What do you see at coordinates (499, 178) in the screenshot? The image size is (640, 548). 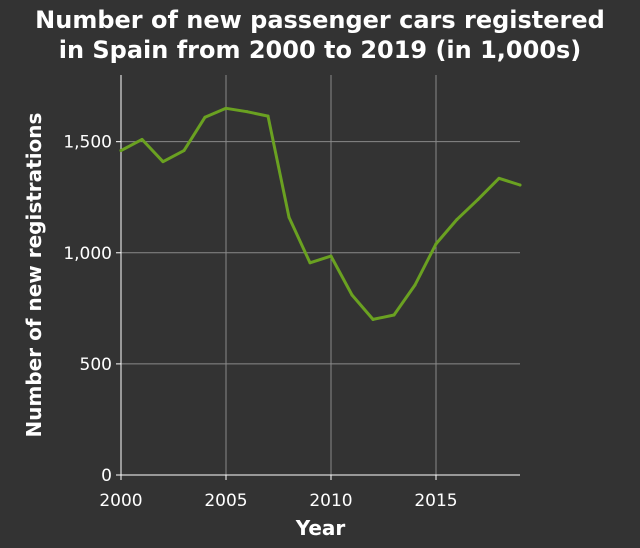 I see `data-point-2018` at bounding box center [499, 178].